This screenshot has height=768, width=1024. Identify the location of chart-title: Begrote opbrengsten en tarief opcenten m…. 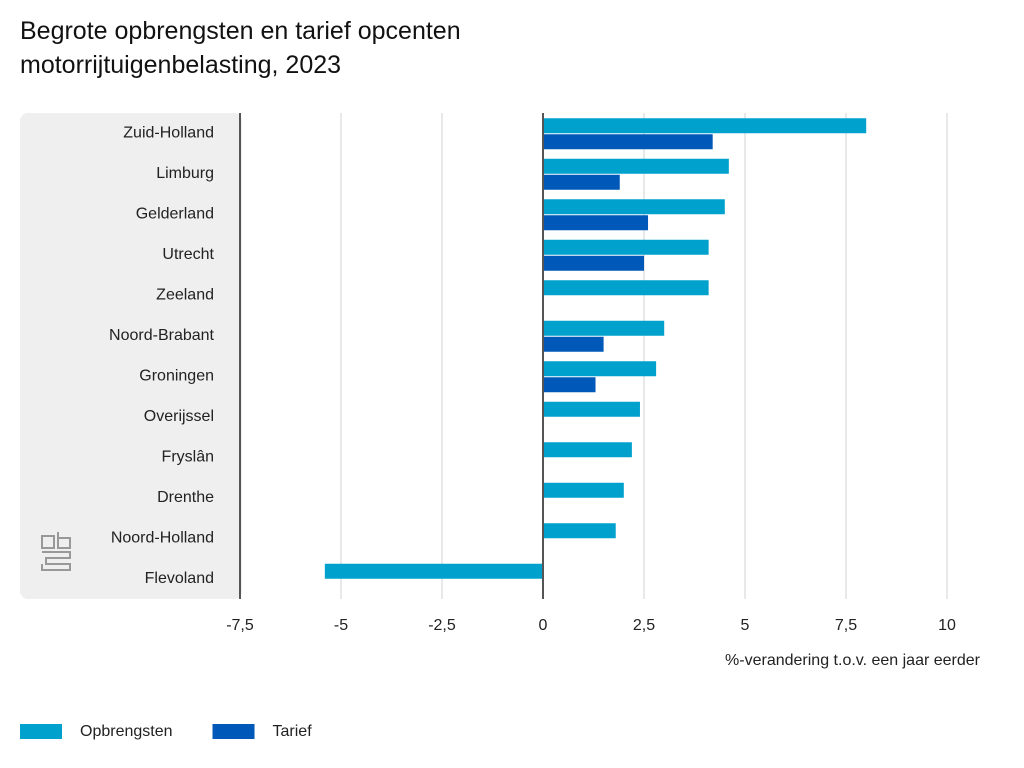
(240, 48).